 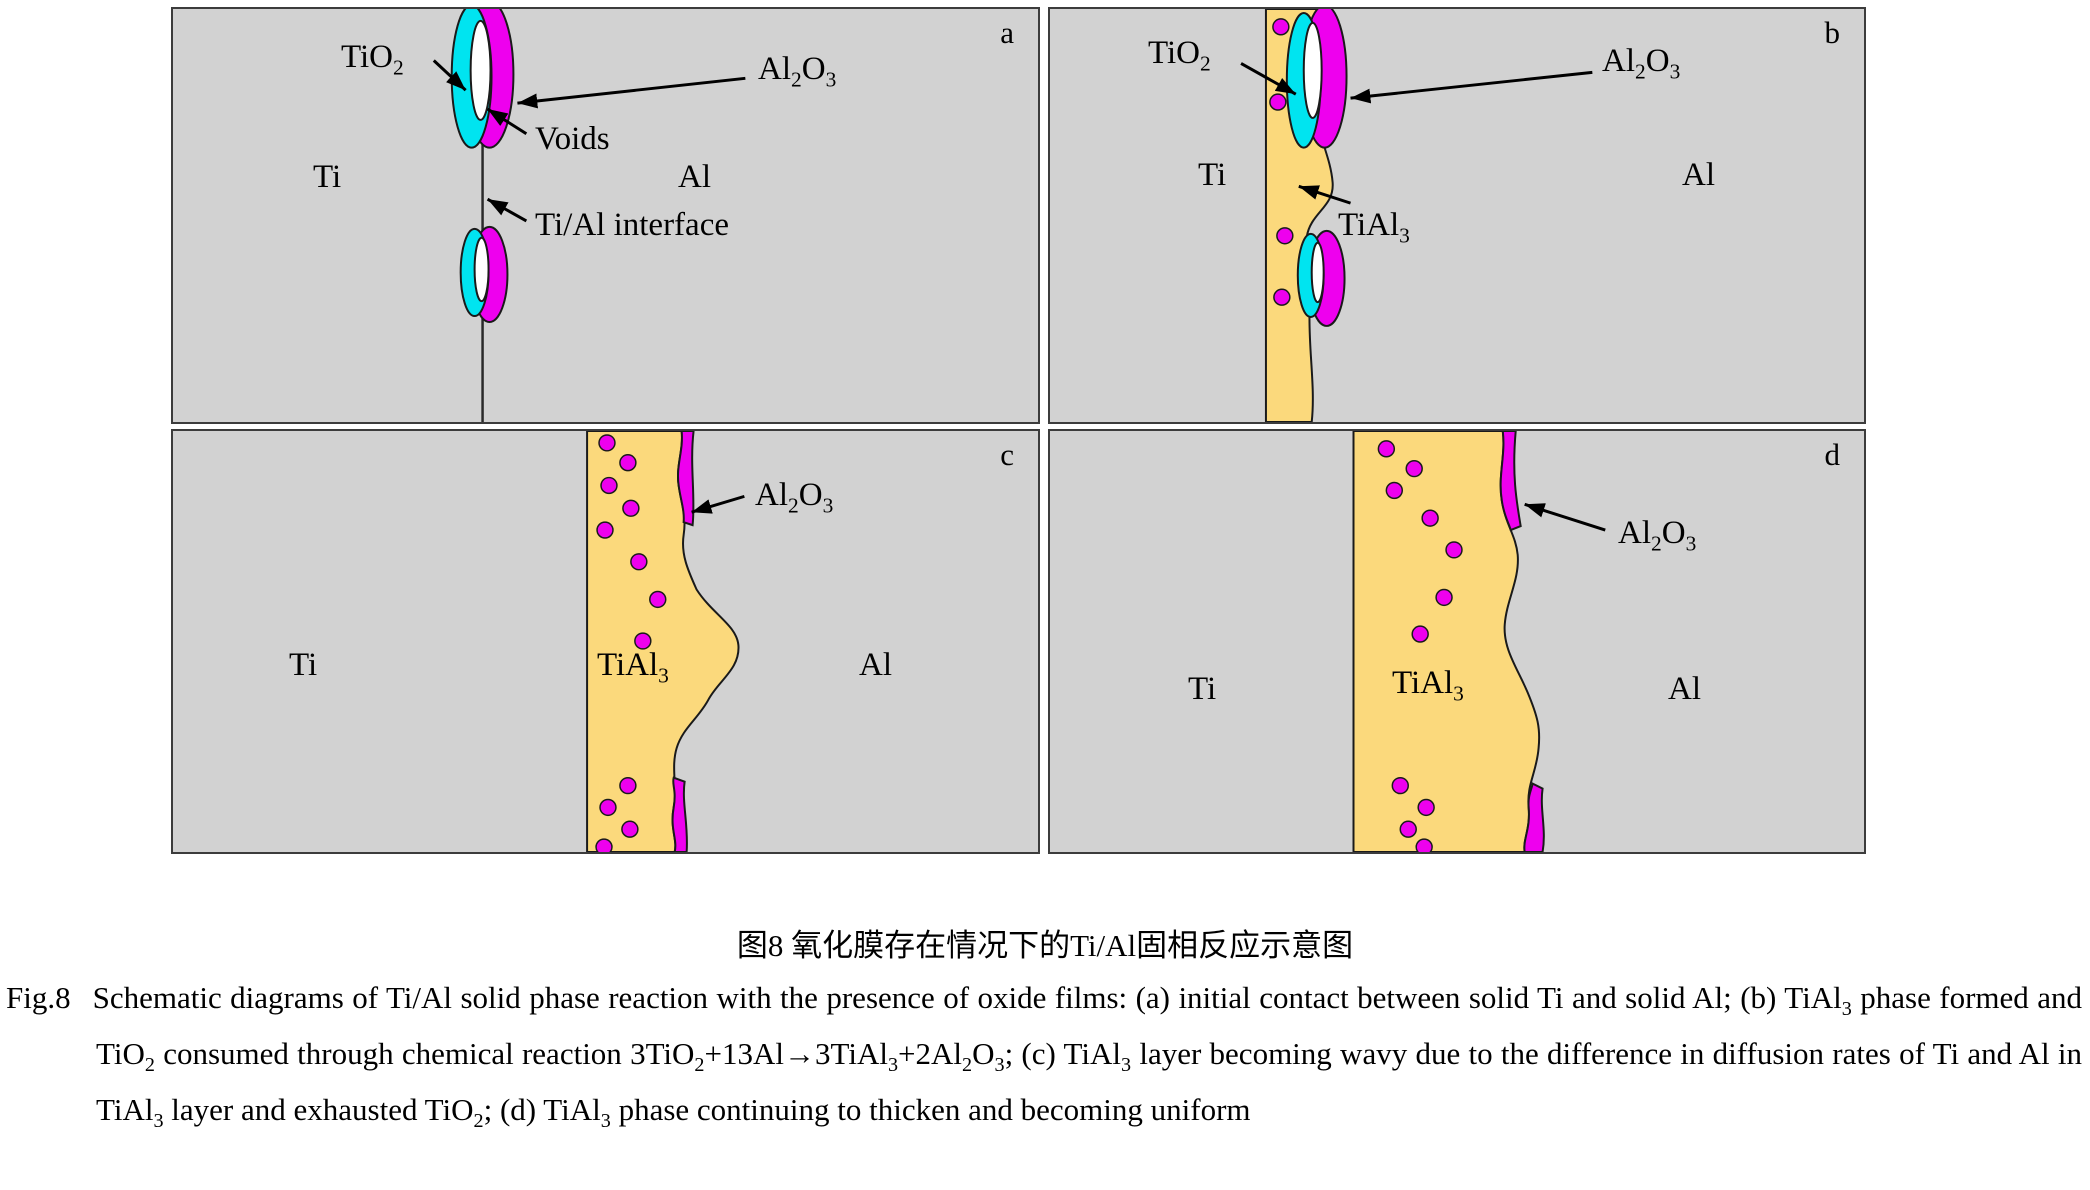 What do you see at coordinates (1479, 641) in the screenshot?
I see `panel-d-art` at bounding box center [1479, 641].